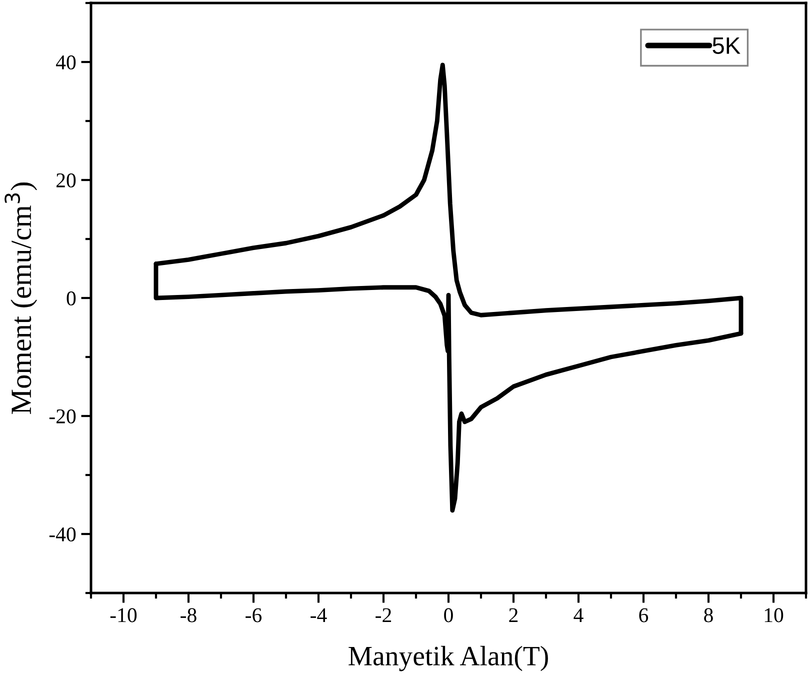  Describe the element at coordinates (254, 615) in the screenshot. I see `x-tick-label: -6` at that location.